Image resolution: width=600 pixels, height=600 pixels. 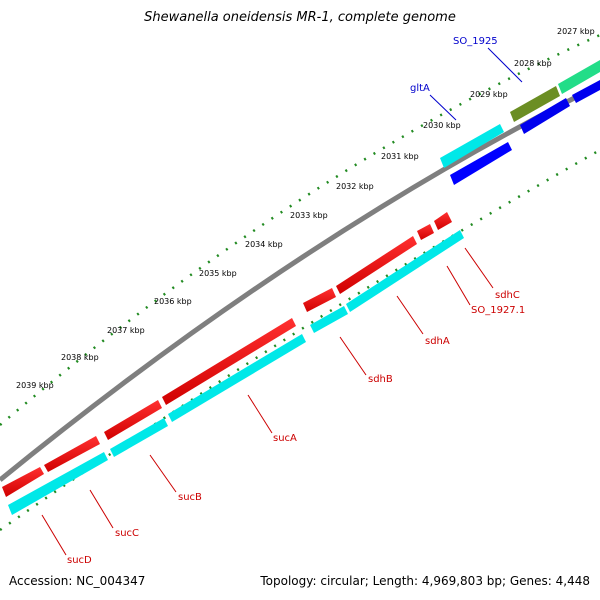 I want to click on reverse-strand-features, so click(x=525, y=122).